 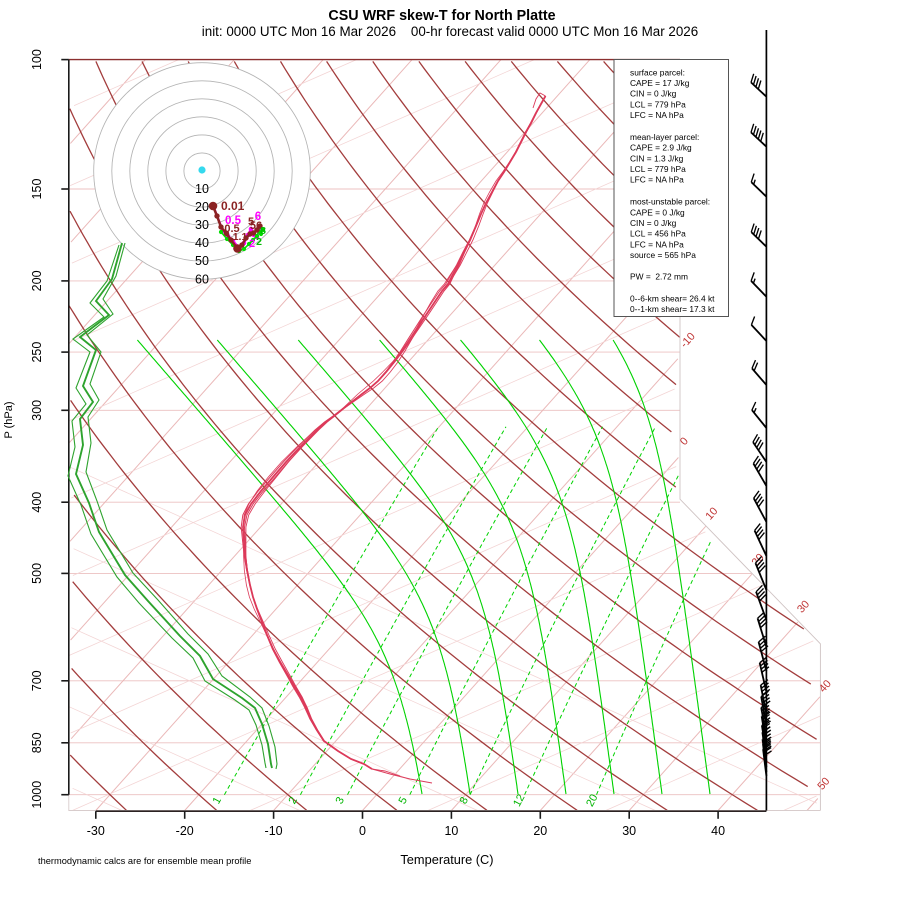 What do you see at coordinates (256, 226) in the screenshot?
I see `svg-text: 56` at bounding box center [256, 226].